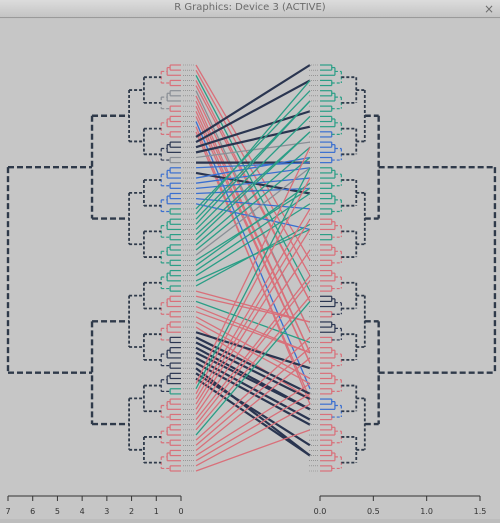 The image size is (500, 523). Describe the element at coordinates (32, 511) in the screenshot. I see `left-axis-tick-label: 6` at that location.